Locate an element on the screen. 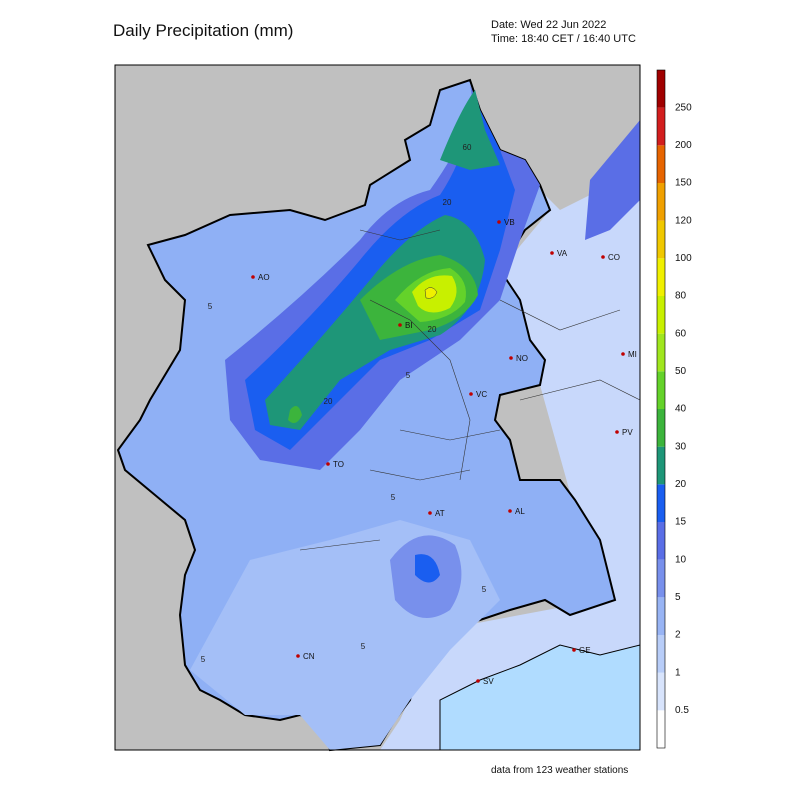 The height and width of the screenshot is (805, 800). contour-label: 60 is located at coordinates (467, 147).